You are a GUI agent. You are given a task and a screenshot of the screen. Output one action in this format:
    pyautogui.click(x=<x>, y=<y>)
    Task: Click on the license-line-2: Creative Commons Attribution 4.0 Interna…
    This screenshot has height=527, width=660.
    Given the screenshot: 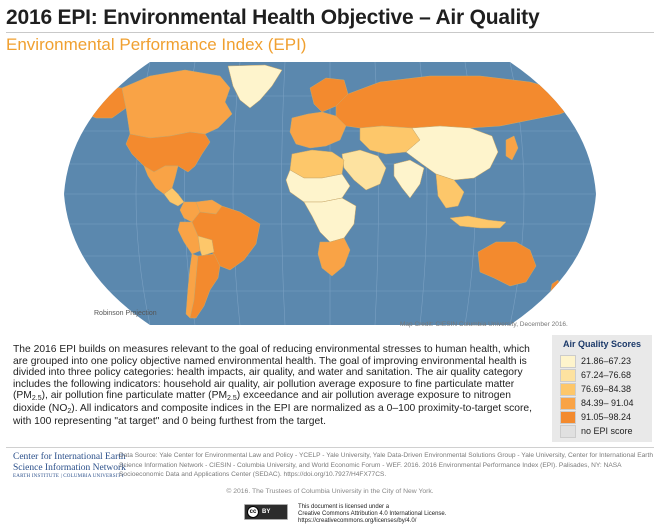 What is the action you would take?
    pyautogui.click(x=372, y=514)
    